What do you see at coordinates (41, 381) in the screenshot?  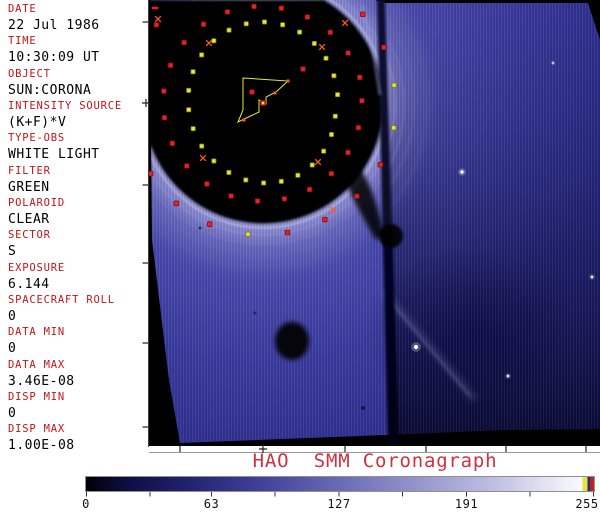 I see `field-value: 3.46E-08` at bounding box center [41, 381].